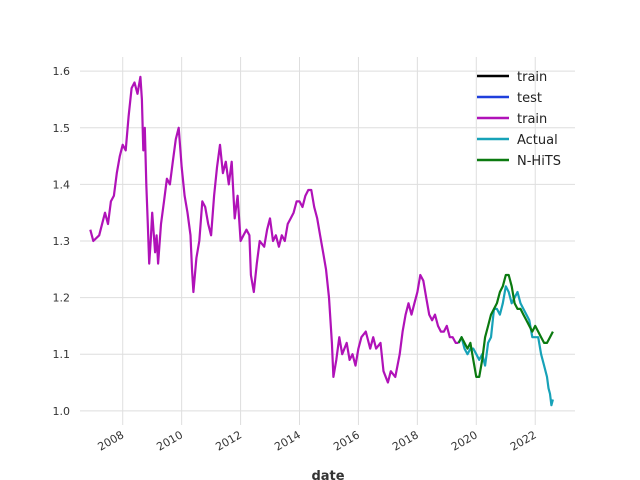 This screenshot has height=480, width=640. Describe the element at coordinates (62, 128) in the screenshot. I see `y-tick-label: 1.5` at that location.